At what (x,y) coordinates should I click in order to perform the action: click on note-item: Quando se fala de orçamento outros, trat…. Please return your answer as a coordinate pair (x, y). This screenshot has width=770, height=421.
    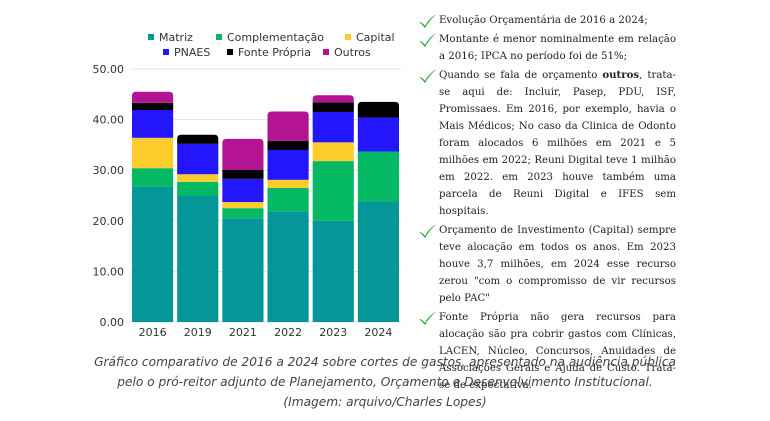
    Looking at the image, I should click on (547, 143).